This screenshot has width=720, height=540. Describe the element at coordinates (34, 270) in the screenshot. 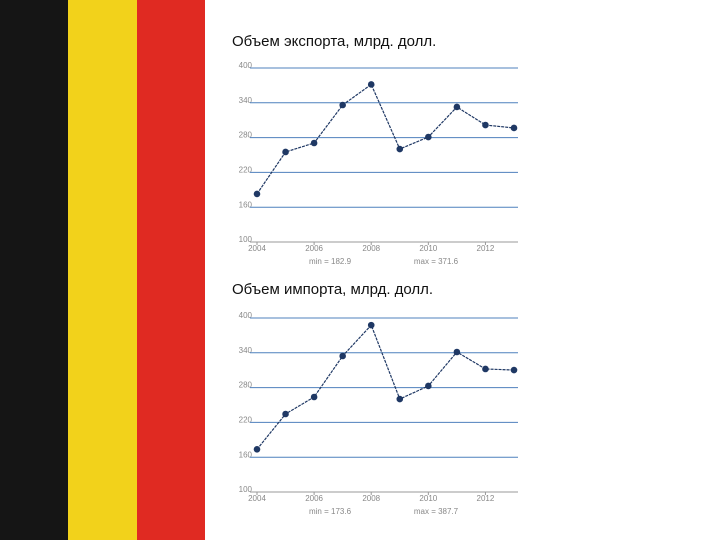

I see `flag-black` at that location.